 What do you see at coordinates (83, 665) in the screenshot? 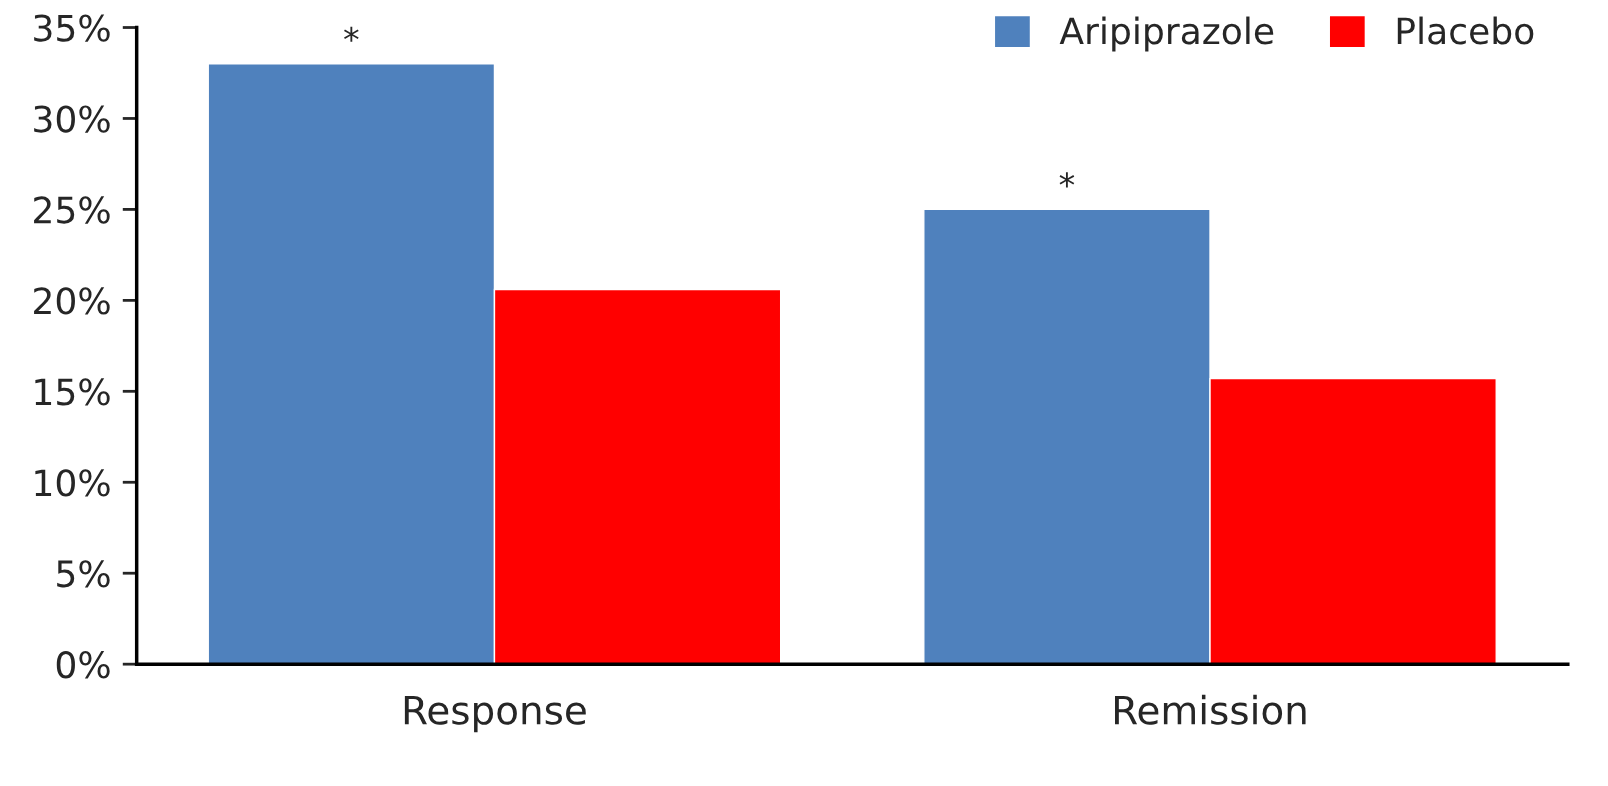
I see `y-tick-label: 0%` at bounding box center [83, 665].